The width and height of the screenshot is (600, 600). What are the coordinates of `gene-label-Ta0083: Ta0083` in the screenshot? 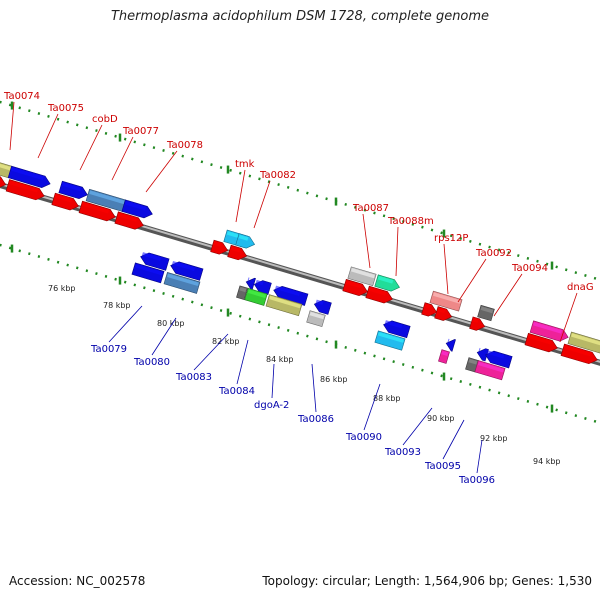 It's located at (193, 377).